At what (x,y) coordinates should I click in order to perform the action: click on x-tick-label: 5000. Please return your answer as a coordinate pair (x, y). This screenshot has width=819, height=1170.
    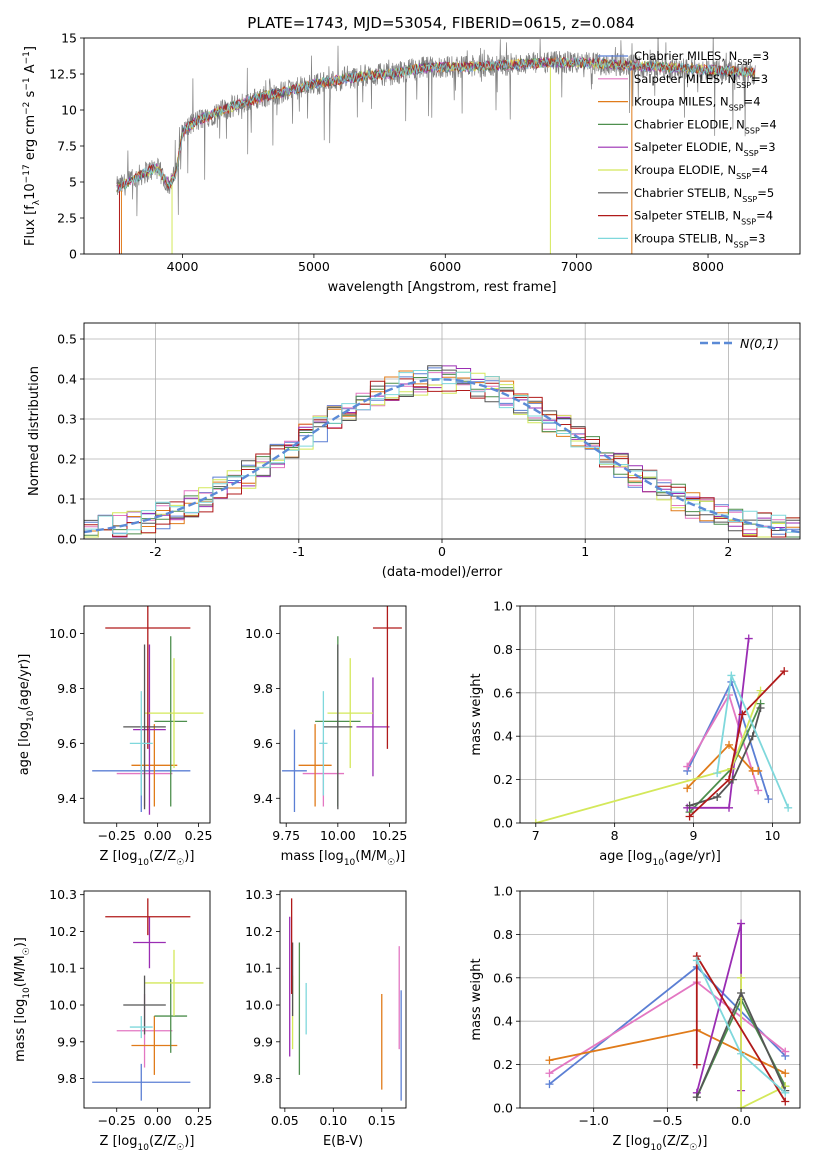
    Looking at the image, I should click on (314, 266).